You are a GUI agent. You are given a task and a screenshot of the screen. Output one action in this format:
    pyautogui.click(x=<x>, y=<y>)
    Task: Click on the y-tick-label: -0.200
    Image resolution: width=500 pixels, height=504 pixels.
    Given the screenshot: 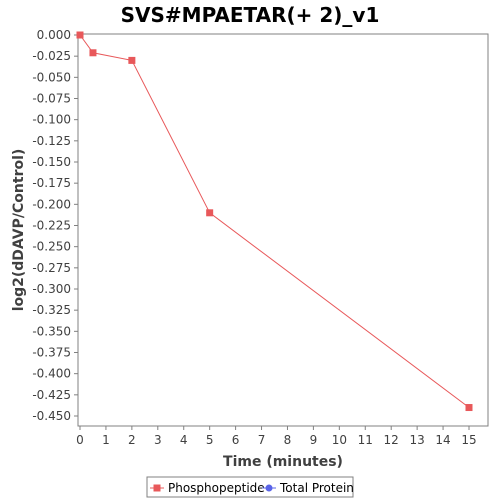 What is the action you would take?
    pyautogui.click(x=51, y=204)
    